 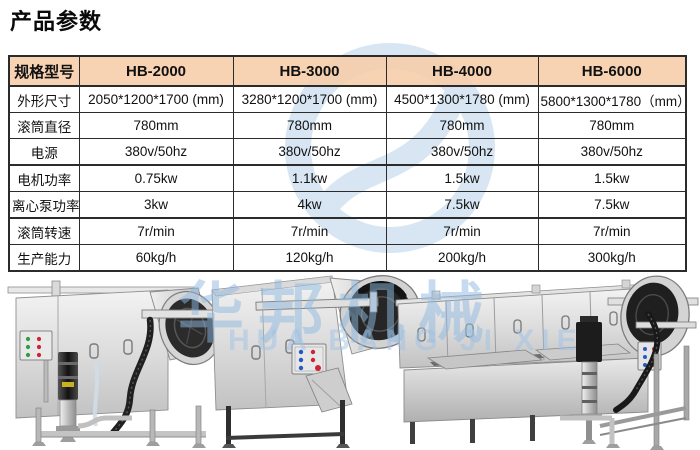 What do you see at coordinates (44, 99) in the screenshot?
I see `row-label: 外形尺寸` at bounding box center [44, 99].